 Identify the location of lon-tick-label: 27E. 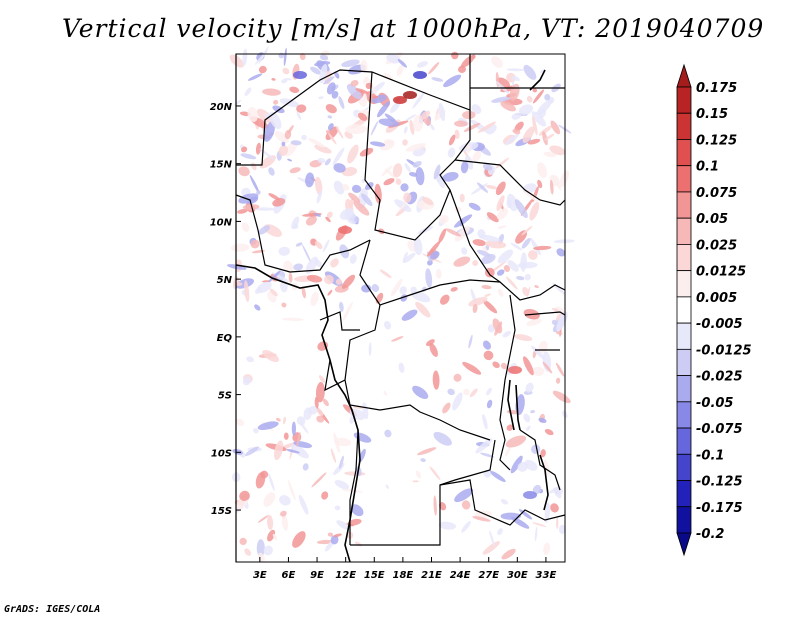
(488, 575).